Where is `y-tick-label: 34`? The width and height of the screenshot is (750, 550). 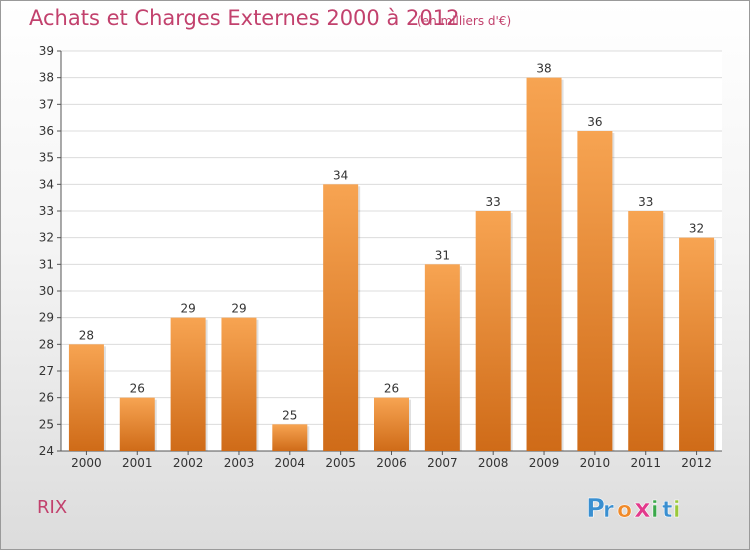 y-tick-label: 34 is located at coordinates (46, 184).